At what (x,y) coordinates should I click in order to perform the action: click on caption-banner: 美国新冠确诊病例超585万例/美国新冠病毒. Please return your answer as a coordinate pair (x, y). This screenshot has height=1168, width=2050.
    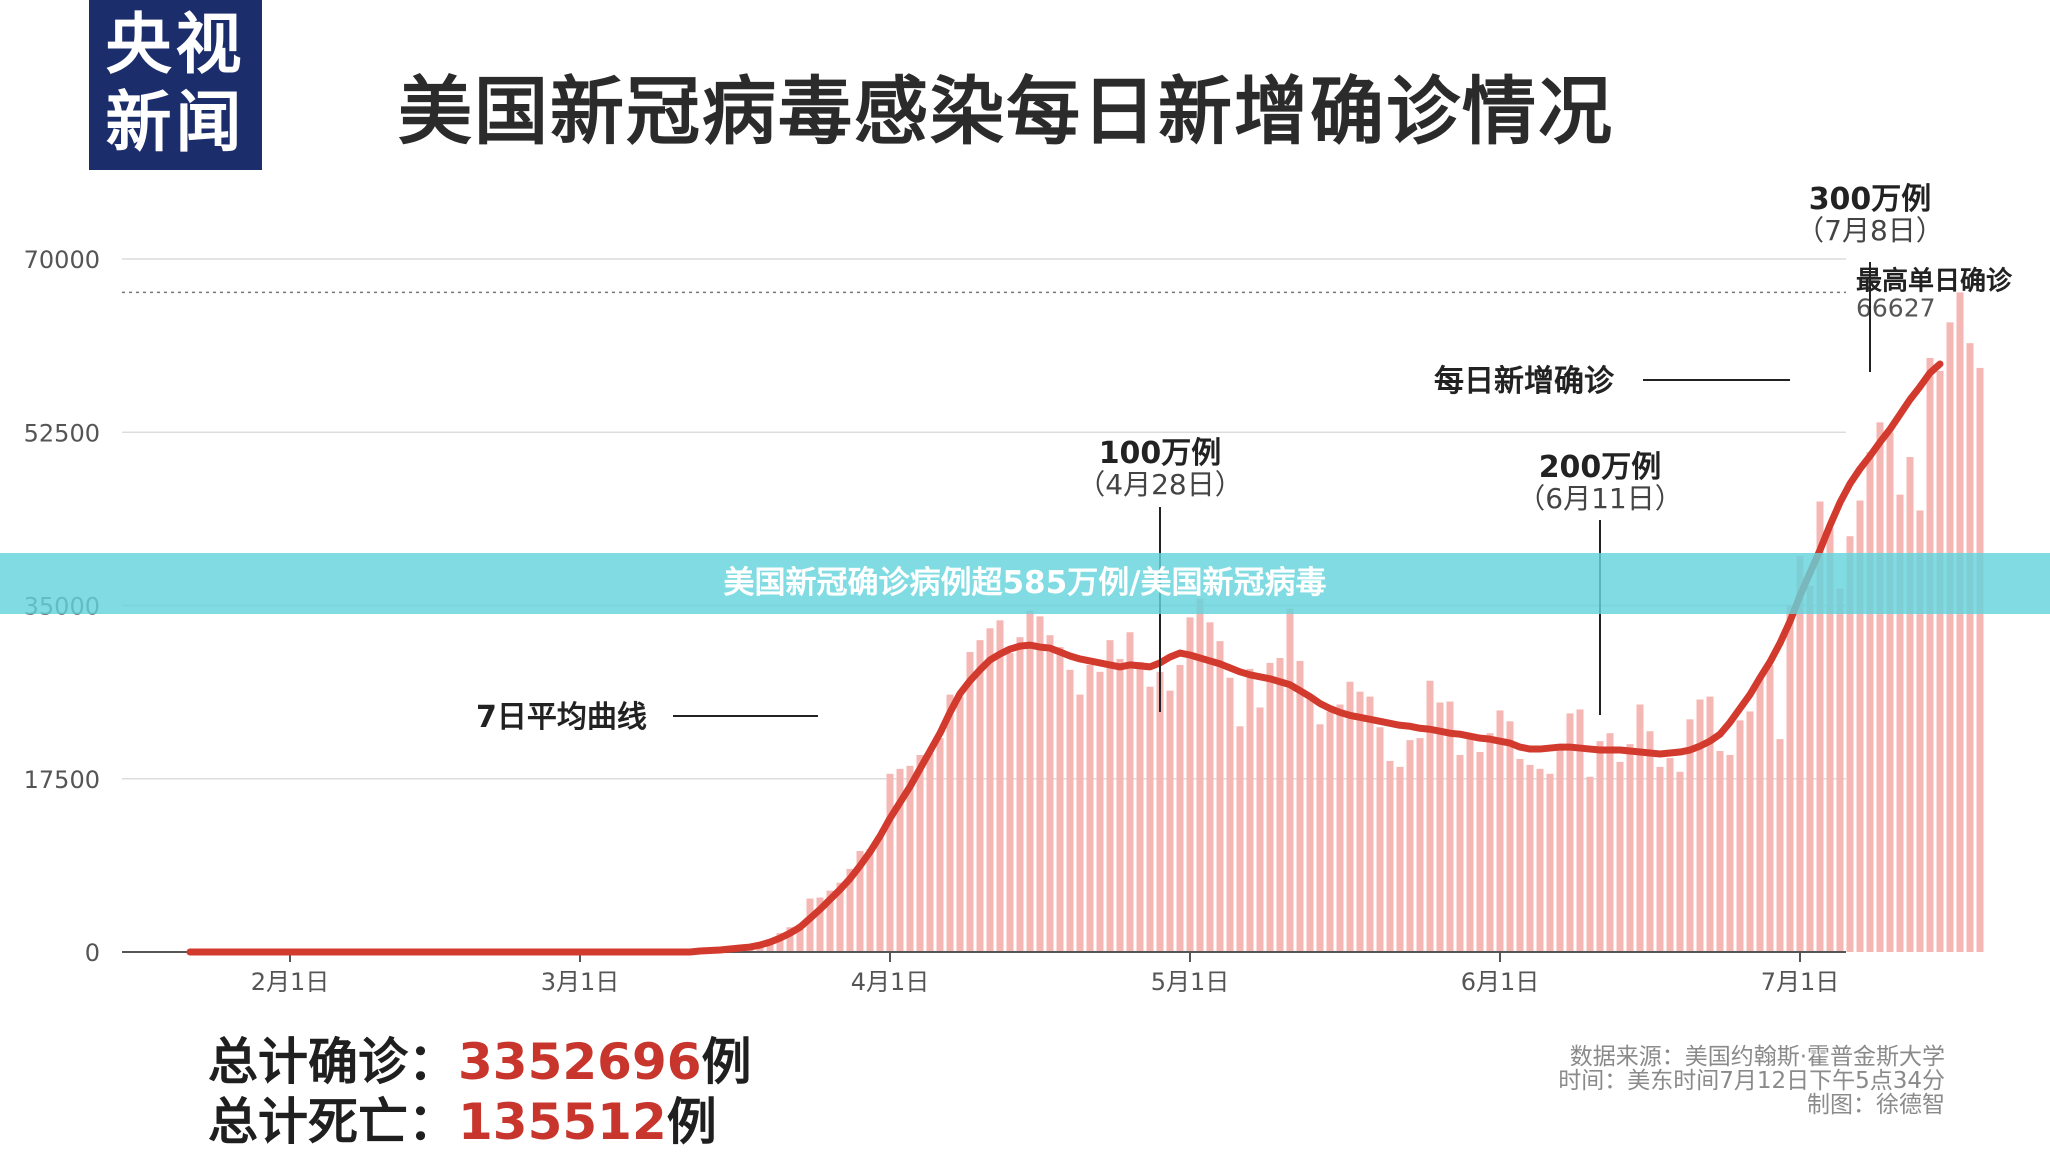
    Looking at the image, I should click on (1025, 583).